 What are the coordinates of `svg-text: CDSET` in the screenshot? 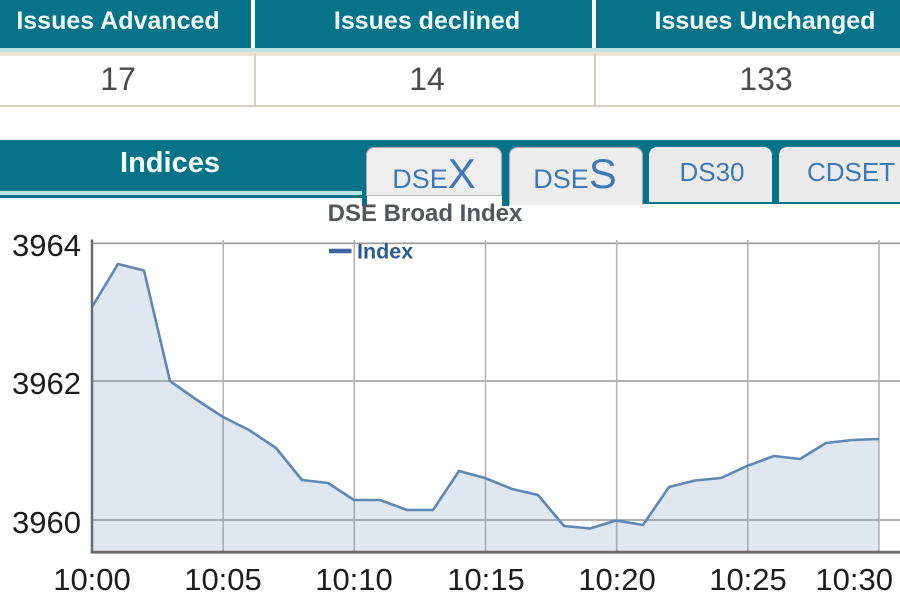 It's located at (851, 172).